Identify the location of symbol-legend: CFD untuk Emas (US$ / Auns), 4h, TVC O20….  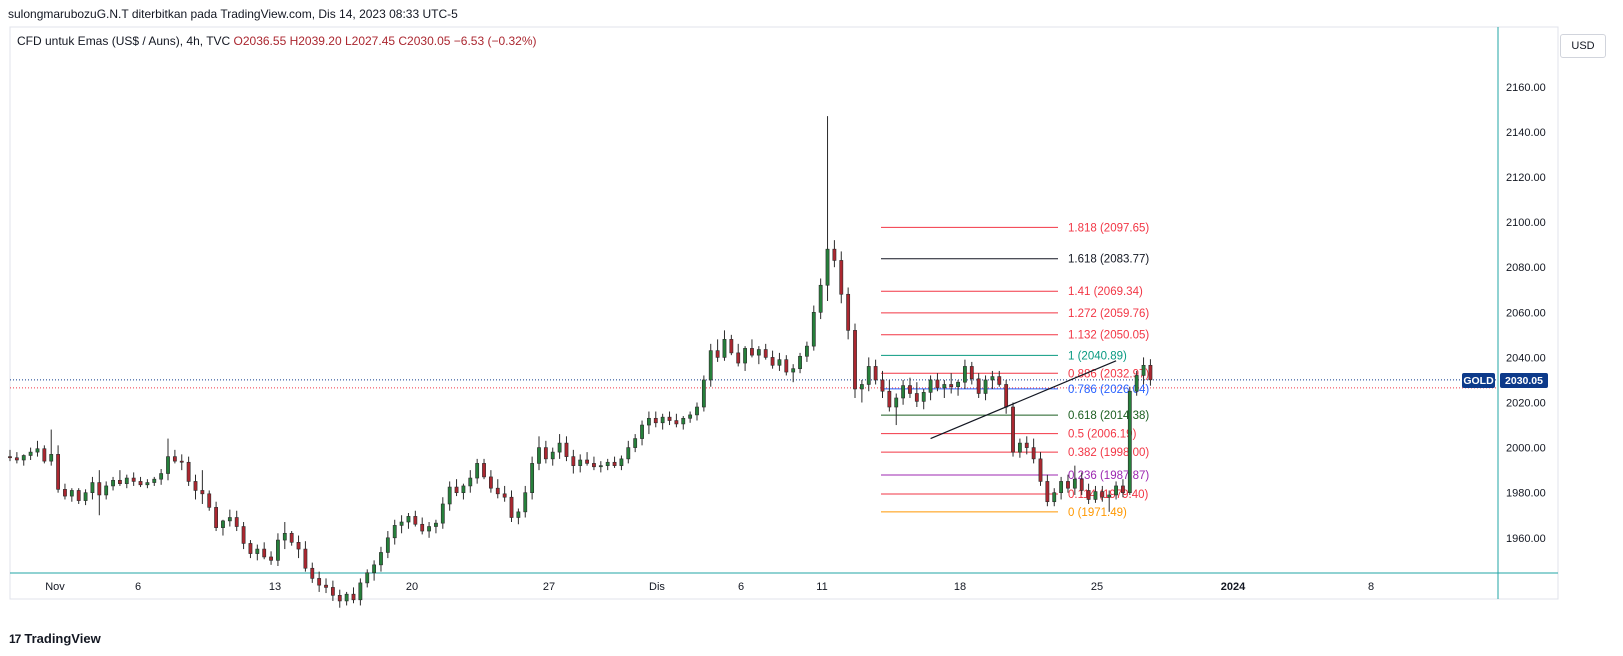
(277, 41).